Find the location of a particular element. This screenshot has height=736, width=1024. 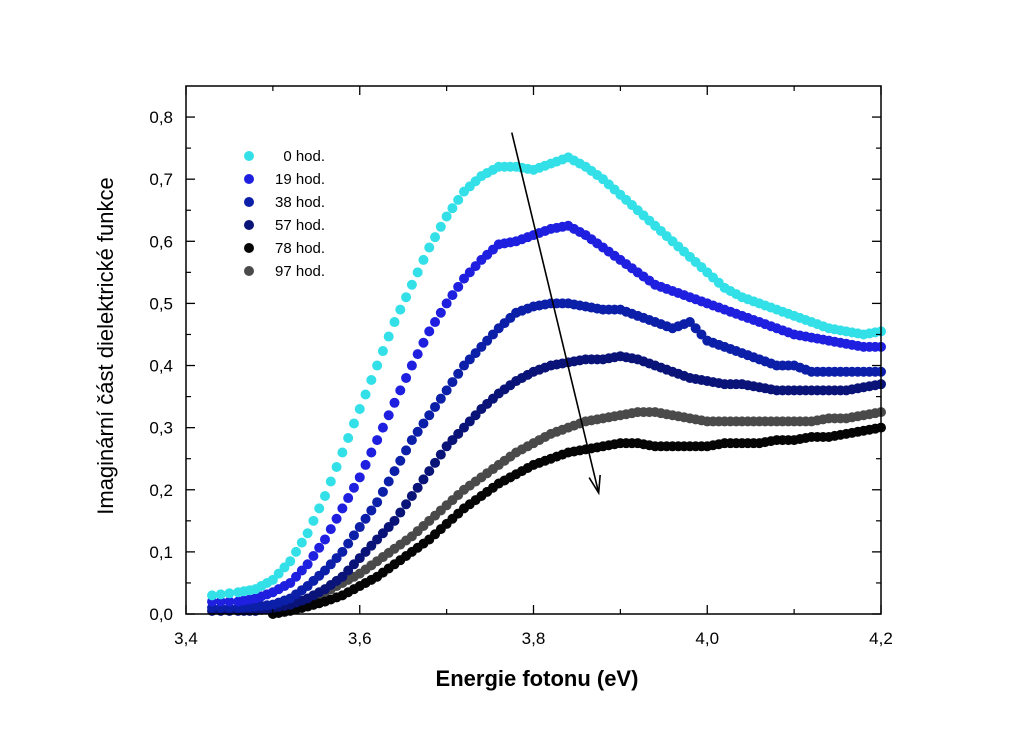

x-tick-label: 3,6 is located at coordinates (360, 638).